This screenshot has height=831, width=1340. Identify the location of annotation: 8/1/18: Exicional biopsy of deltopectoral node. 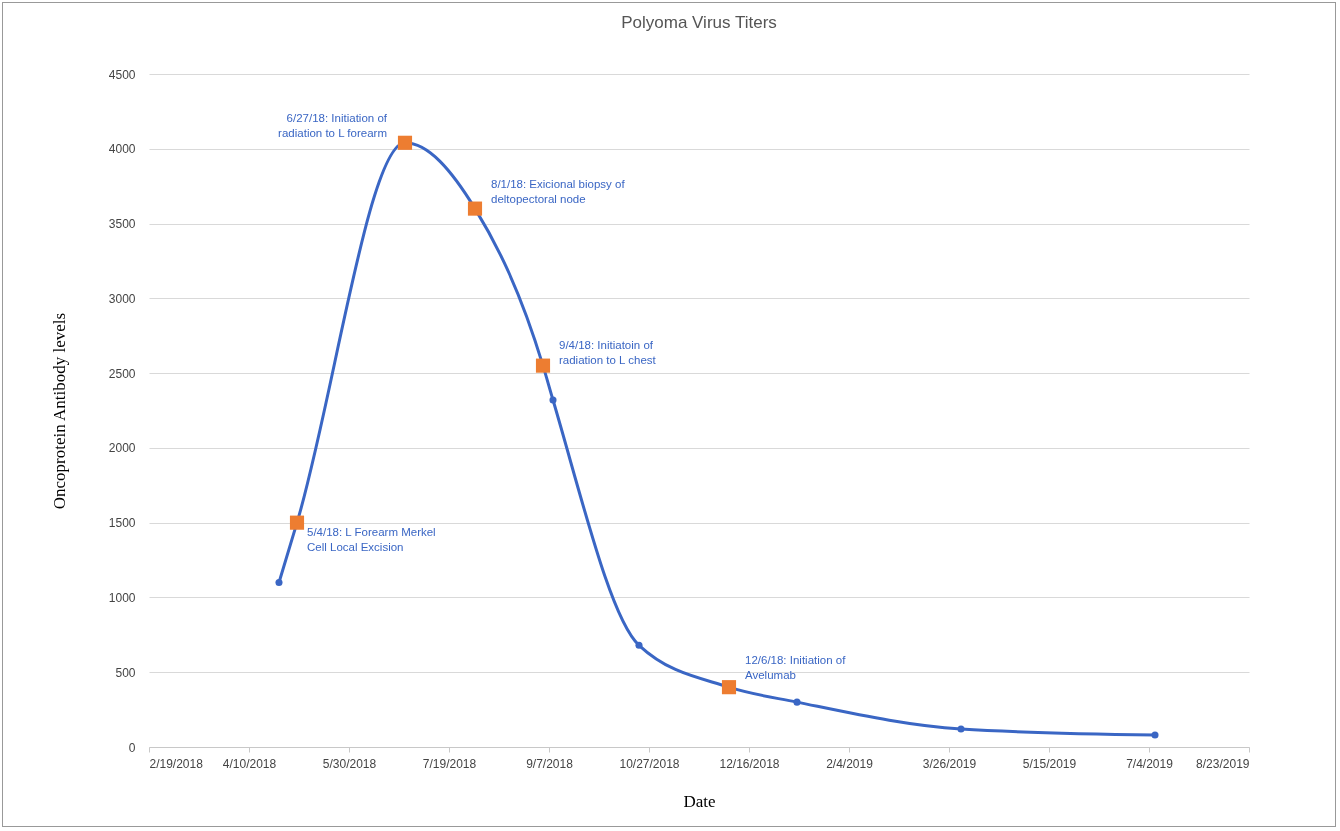
(558, 191).